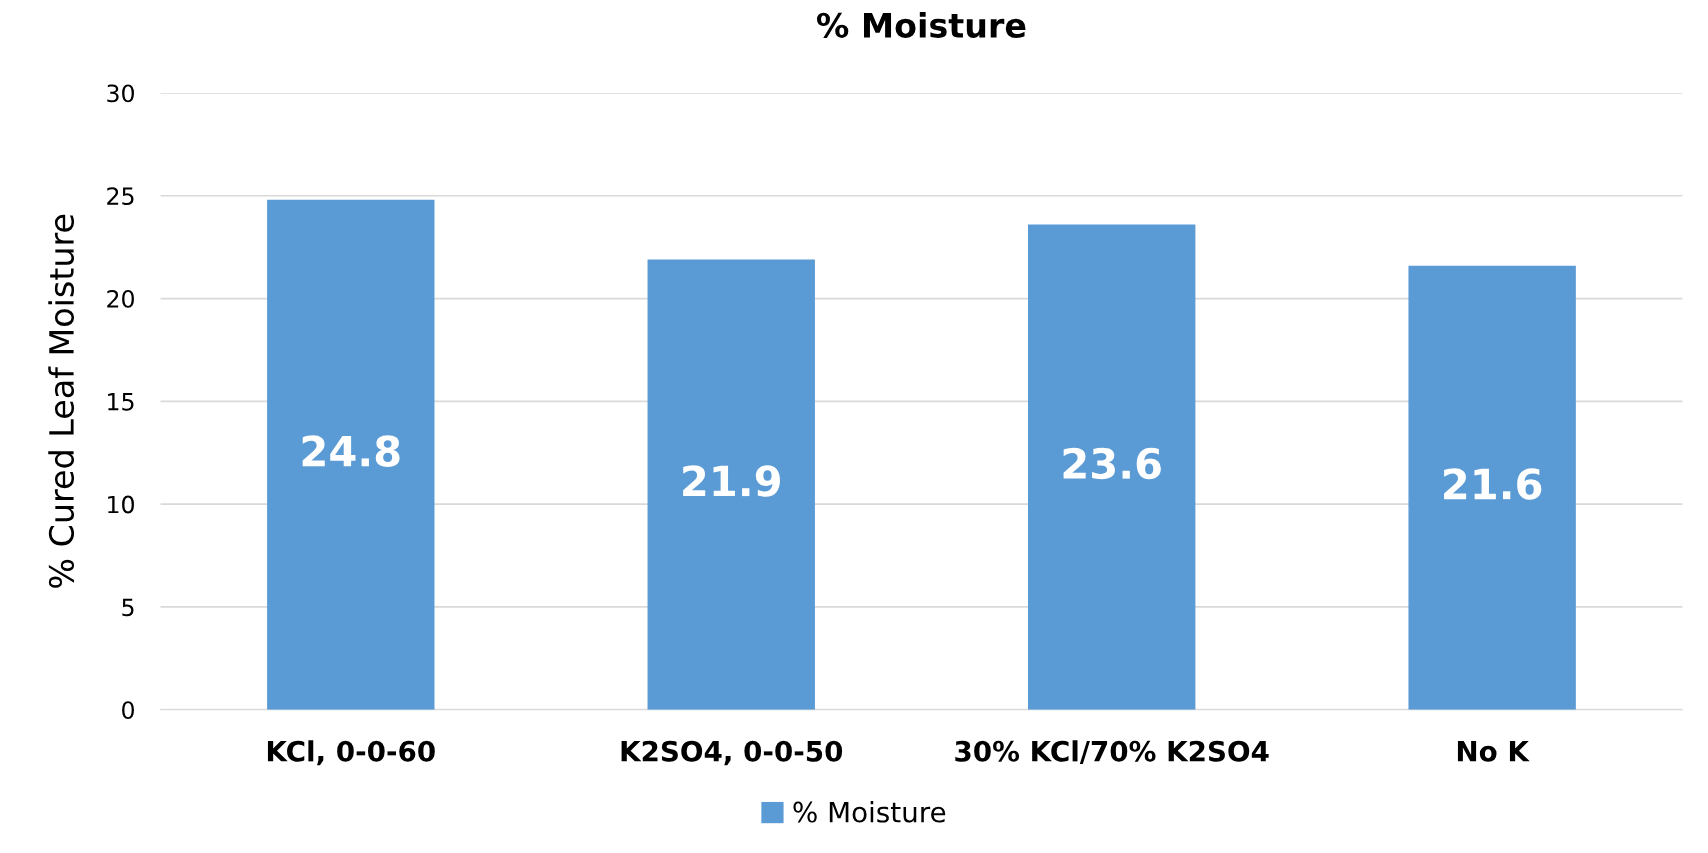 The image size is (1708, 853). I want to click on y-tick-label: 15, so click(121, 402).